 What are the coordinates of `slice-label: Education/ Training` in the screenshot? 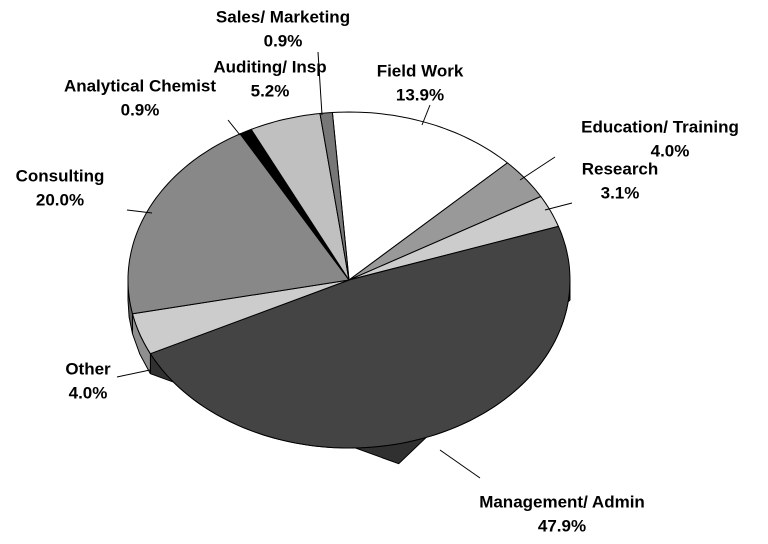 It's located at (660, 126).